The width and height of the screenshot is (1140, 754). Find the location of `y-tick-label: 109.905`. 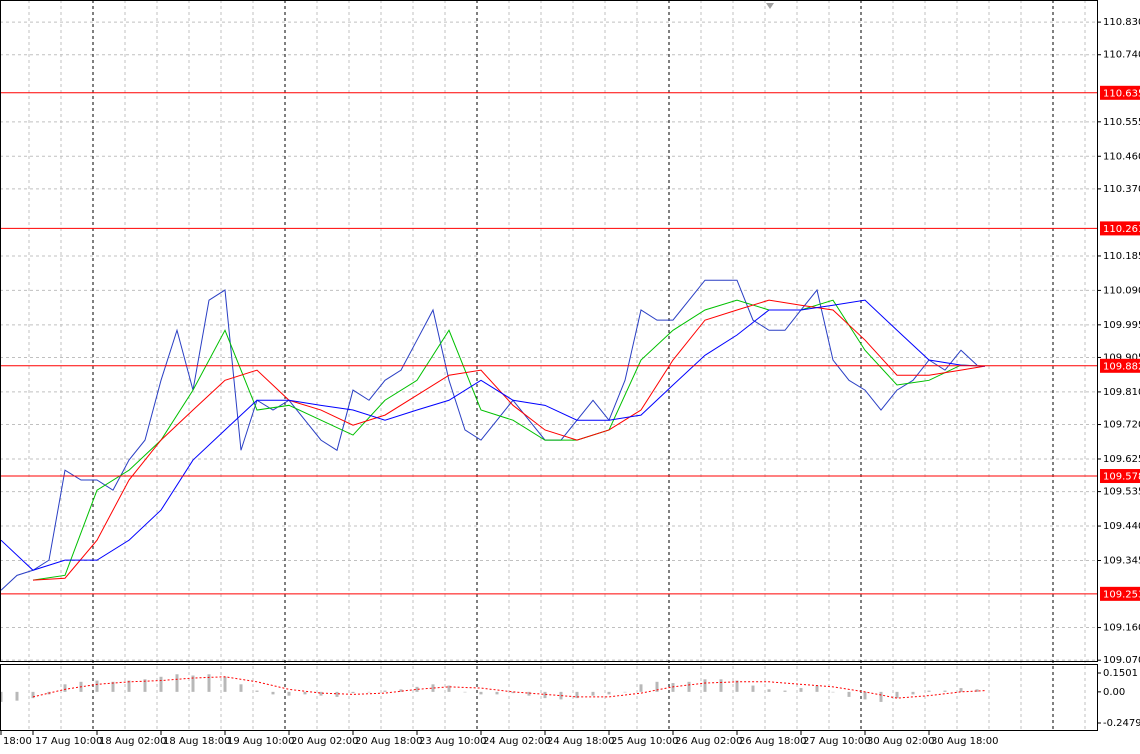

y-tick-label: 109.905 is located at coordinates (1121, 357).